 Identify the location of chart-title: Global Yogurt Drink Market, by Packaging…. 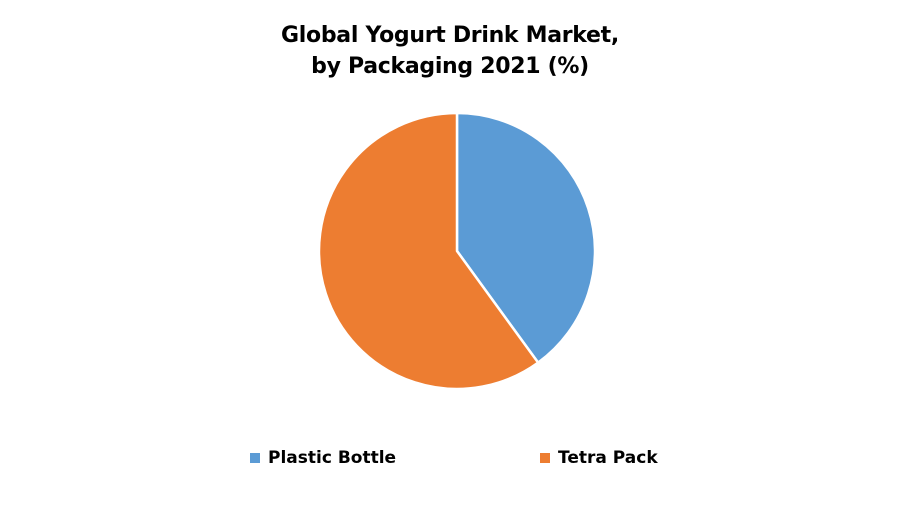
(450, 51).